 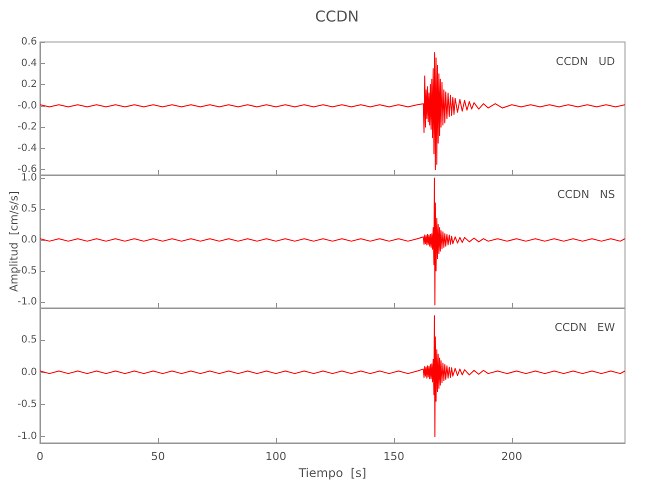 I want to click on x-tick-label: 100, so click(x=275, y=456).